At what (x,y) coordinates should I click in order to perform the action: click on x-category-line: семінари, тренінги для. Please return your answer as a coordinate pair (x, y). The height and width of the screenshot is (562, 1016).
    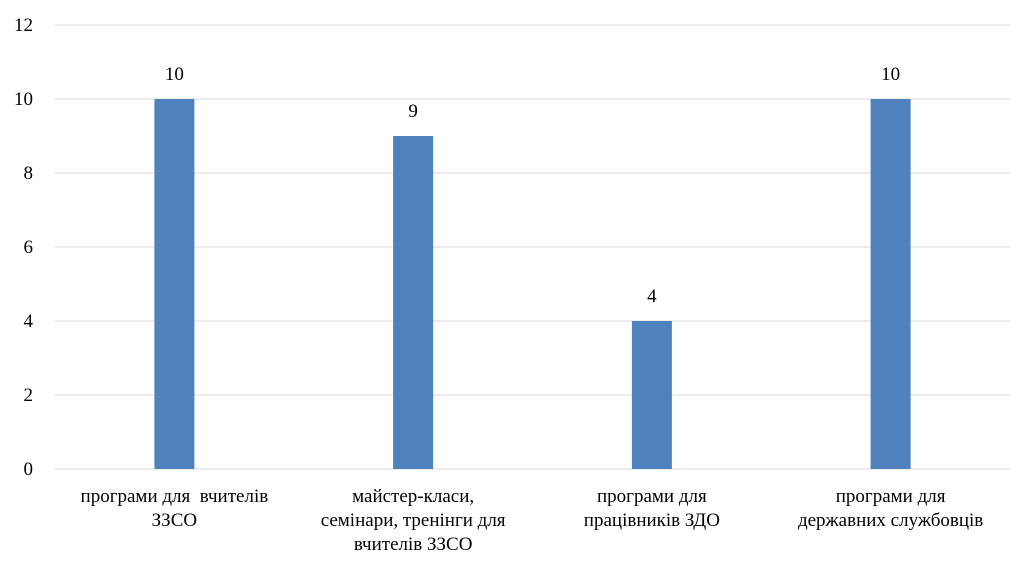
    Looking at the image, I should click on (413, 520).